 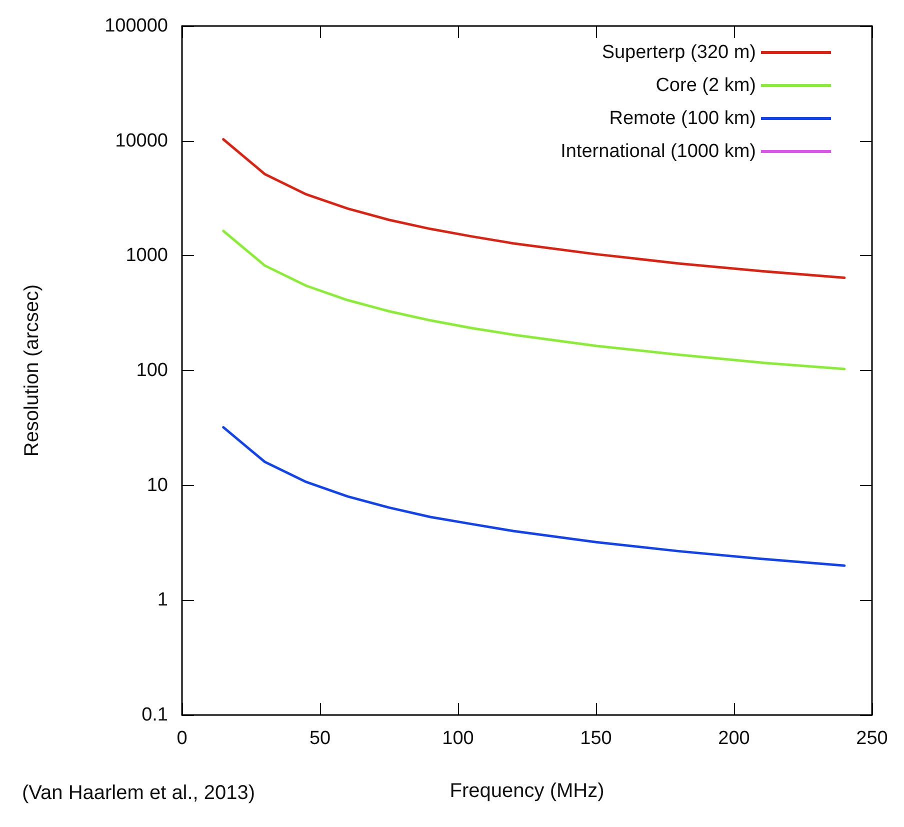 I want to click on legend-label: Remote (100 km), so click(x=682, y=118).